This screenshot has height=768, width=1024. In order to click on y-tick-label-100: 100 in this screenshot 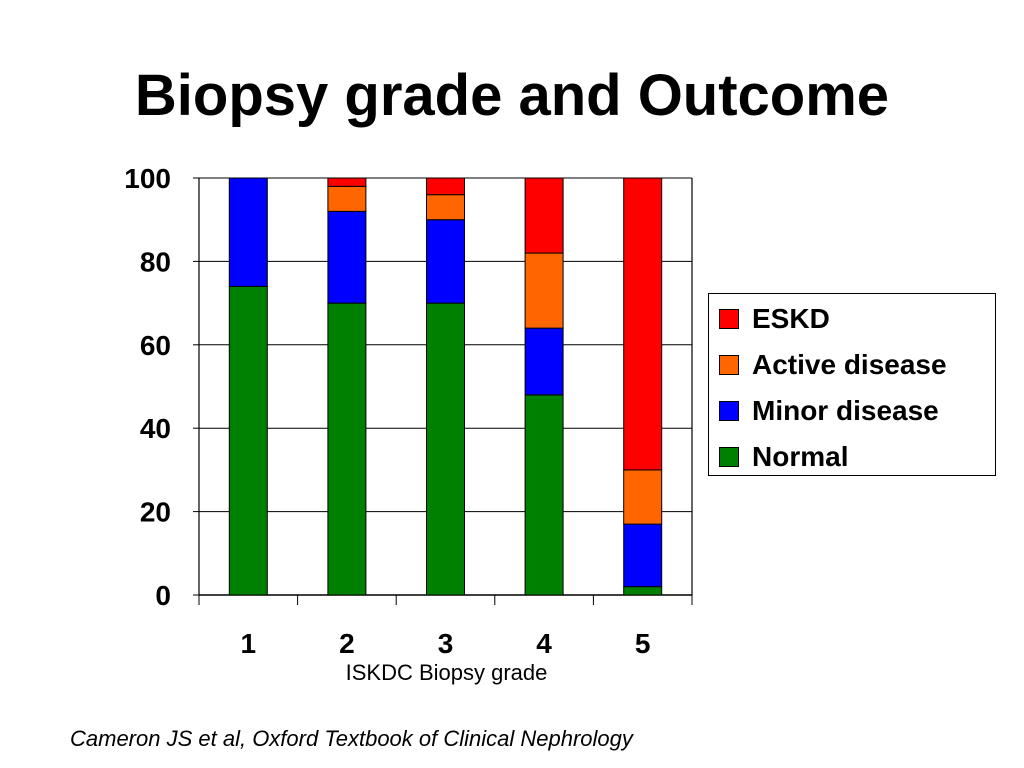, I will do `click(147, 178)`.